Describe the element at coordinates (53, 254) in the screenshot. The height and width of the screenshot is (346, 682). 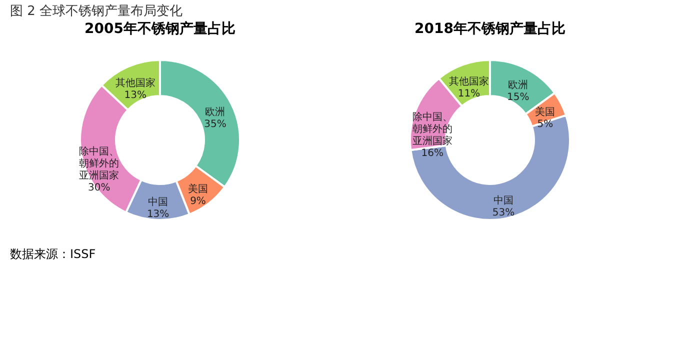
I see `source-note: 数据来源：ISSF` at that location.